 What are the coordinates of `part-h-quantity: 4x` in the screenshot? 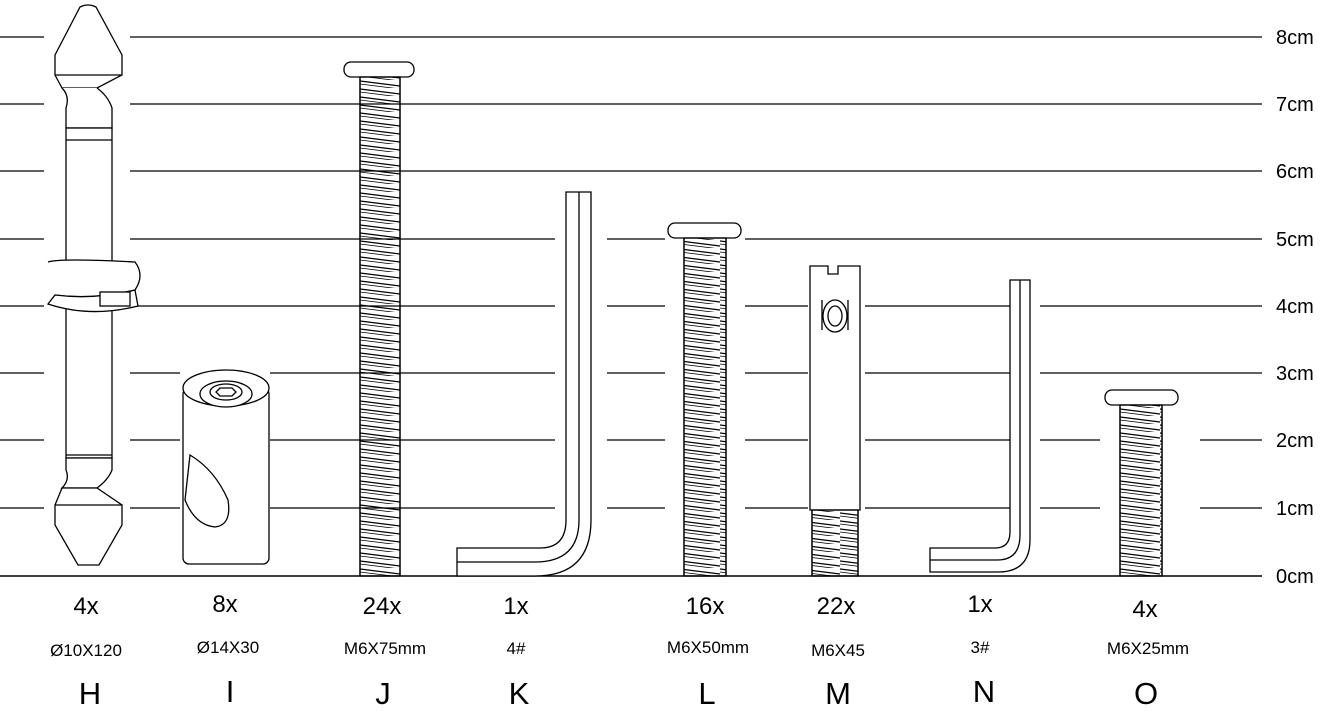 It's located at (85, 606).